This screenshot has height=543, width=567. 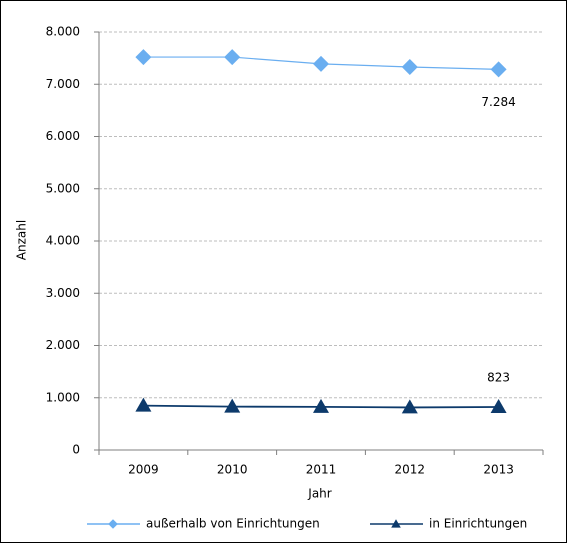 I want to click on y-tick-label: 7.000, so click(x=63, y=84).